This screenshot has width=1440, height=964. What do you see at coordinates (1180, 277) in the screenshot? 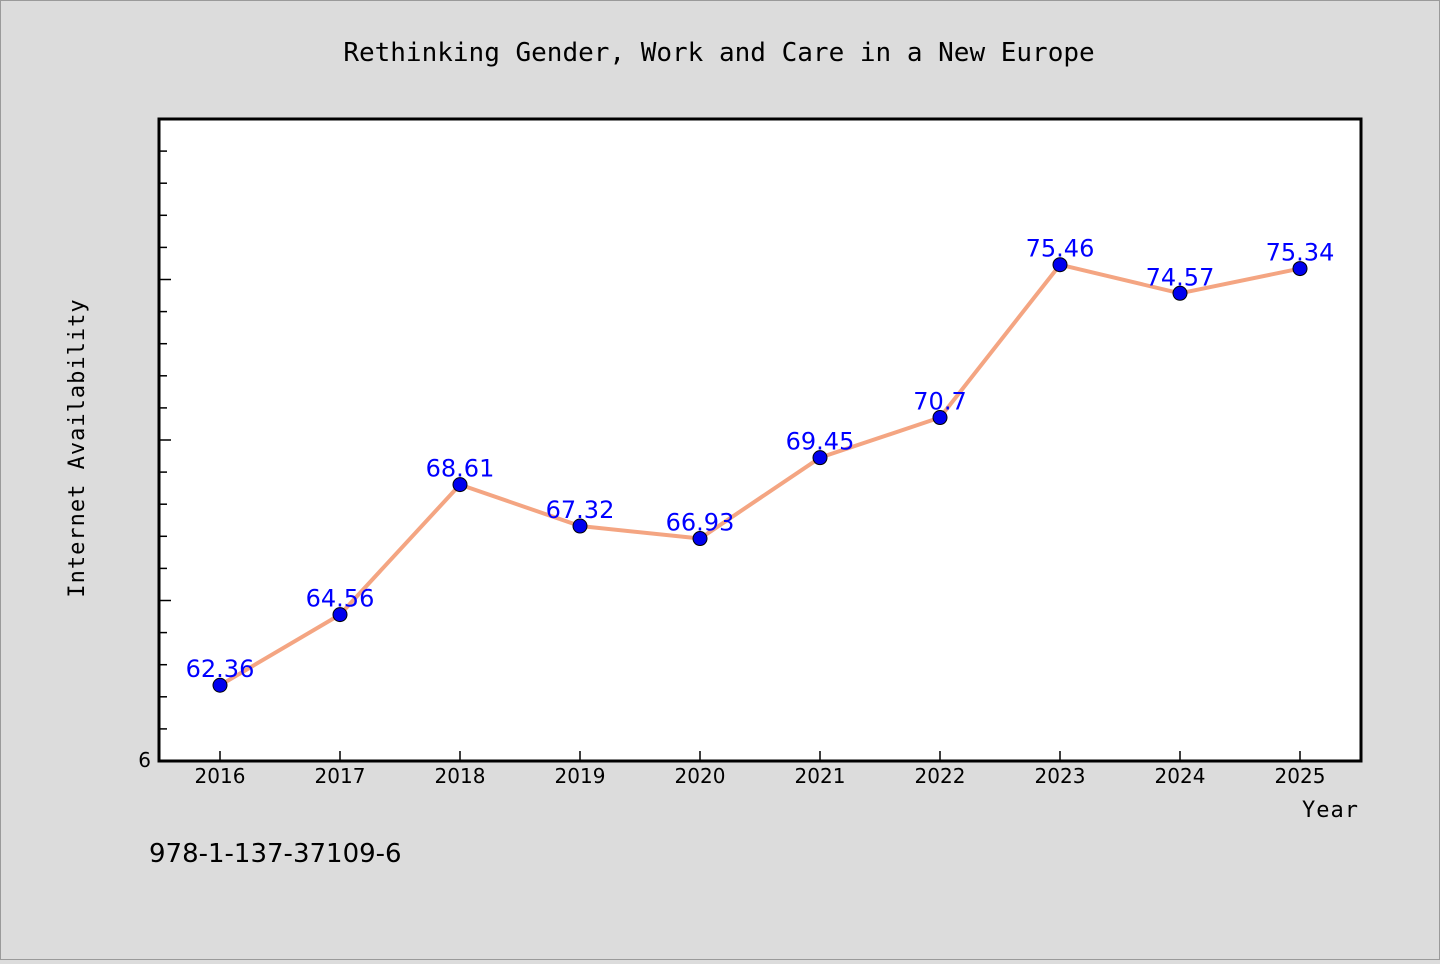
I see `data-label: 74.57` at bounding box center [1180, 277].